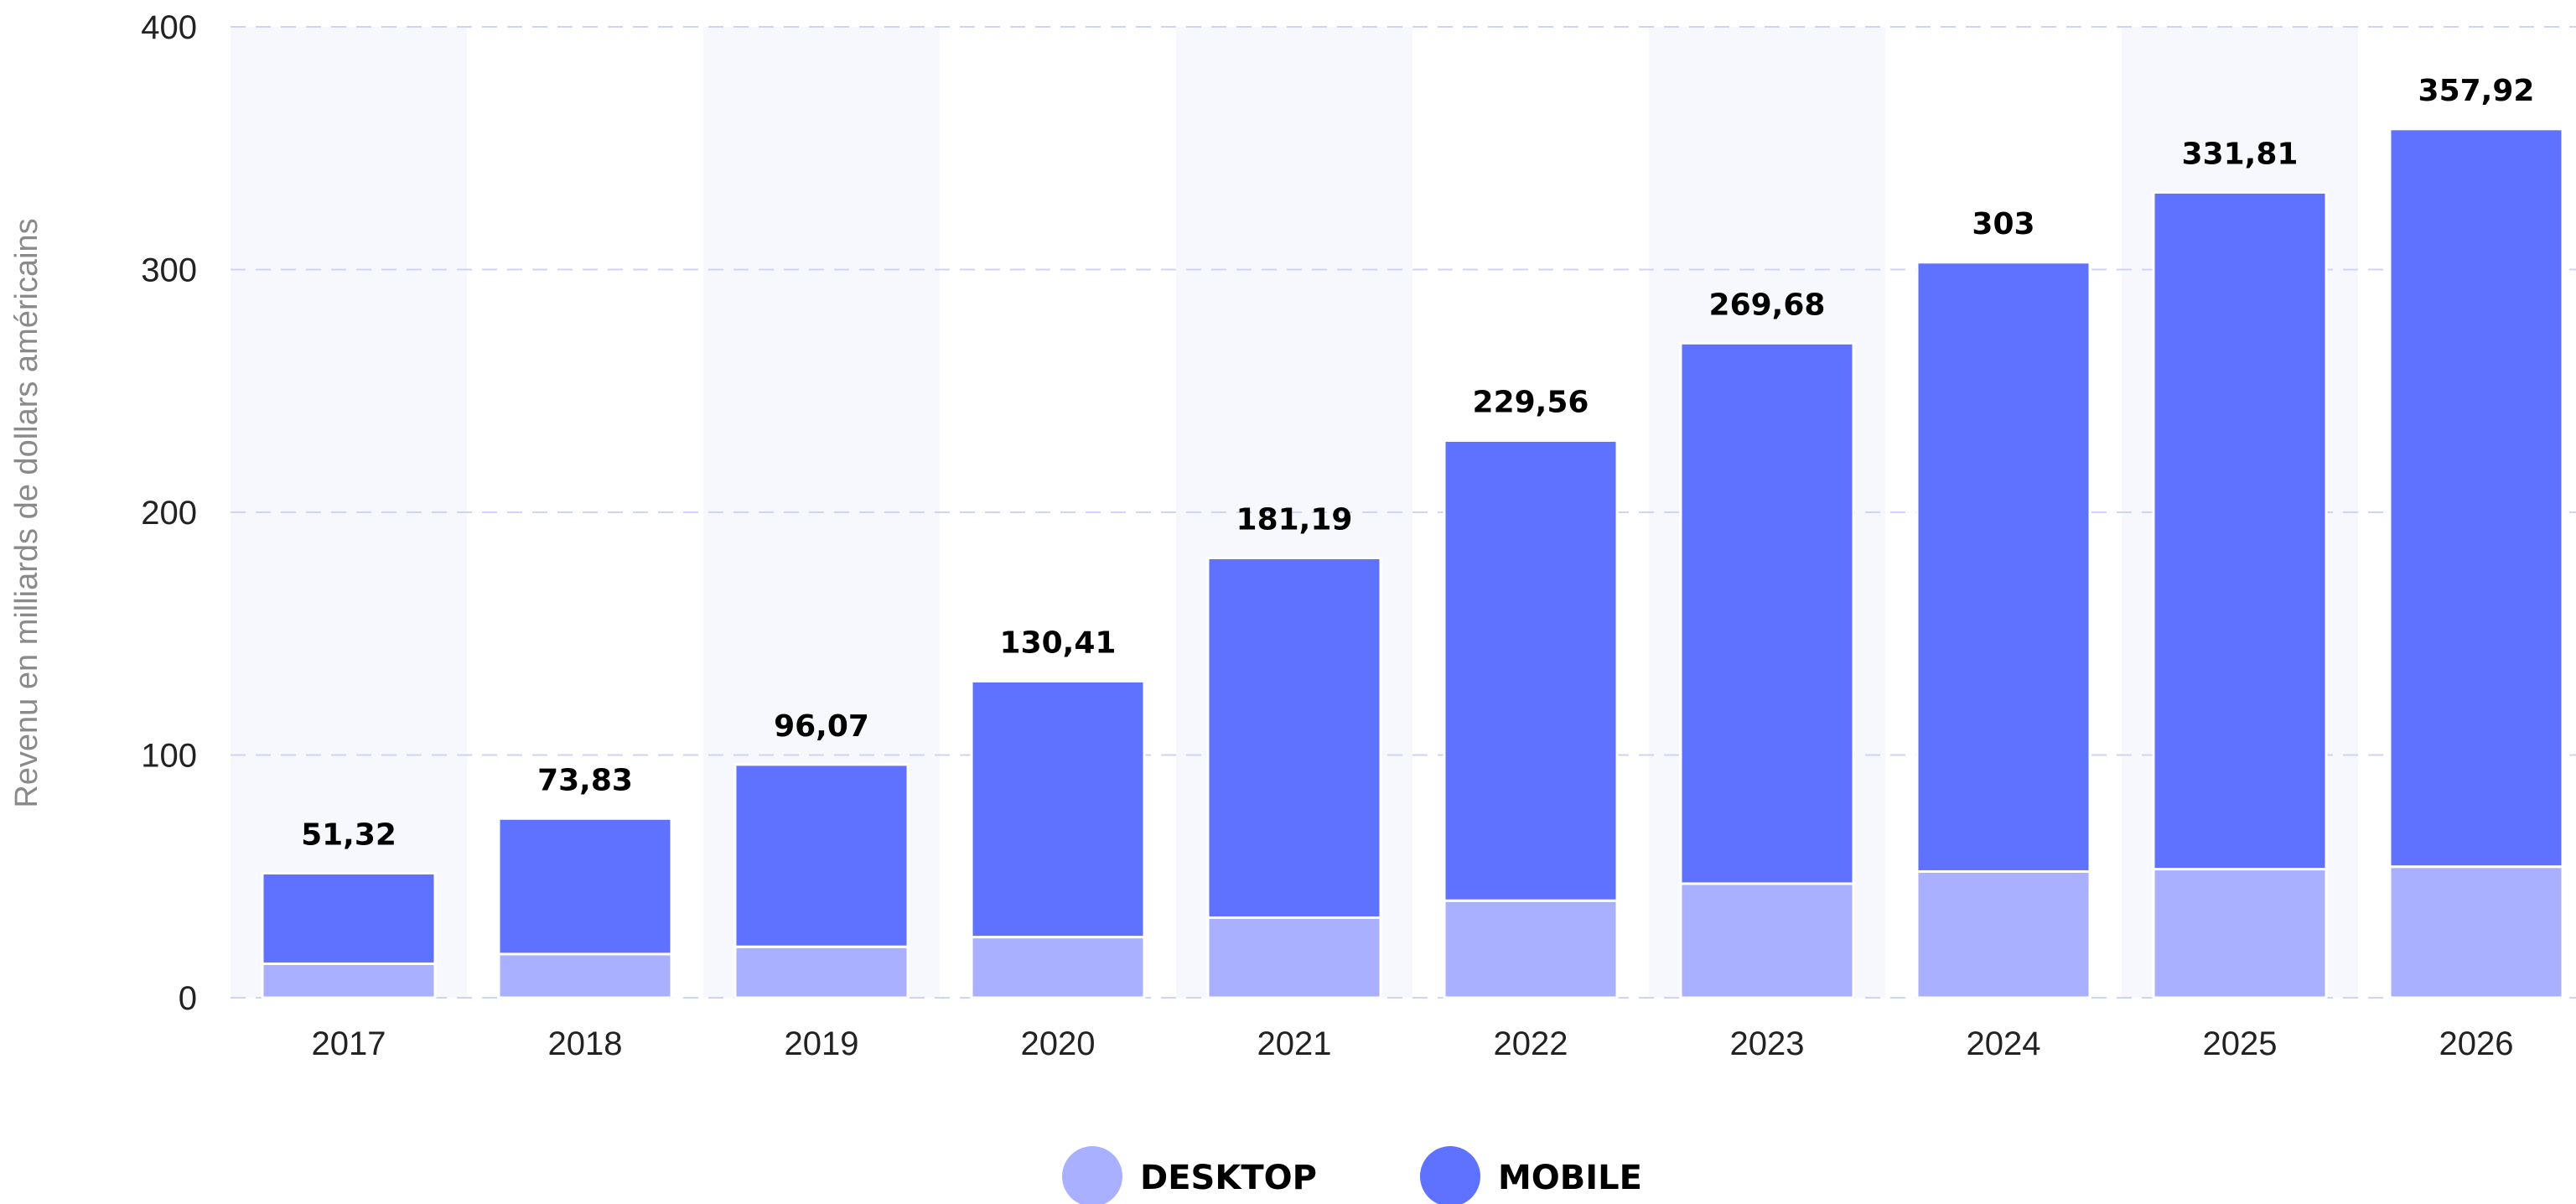 This screenshot has width=2576, height=1204. What do you see at coordinates (1058, 809) in the screenshot?
I see `bar-mobile-2020` at bounding box center [1058, 809].